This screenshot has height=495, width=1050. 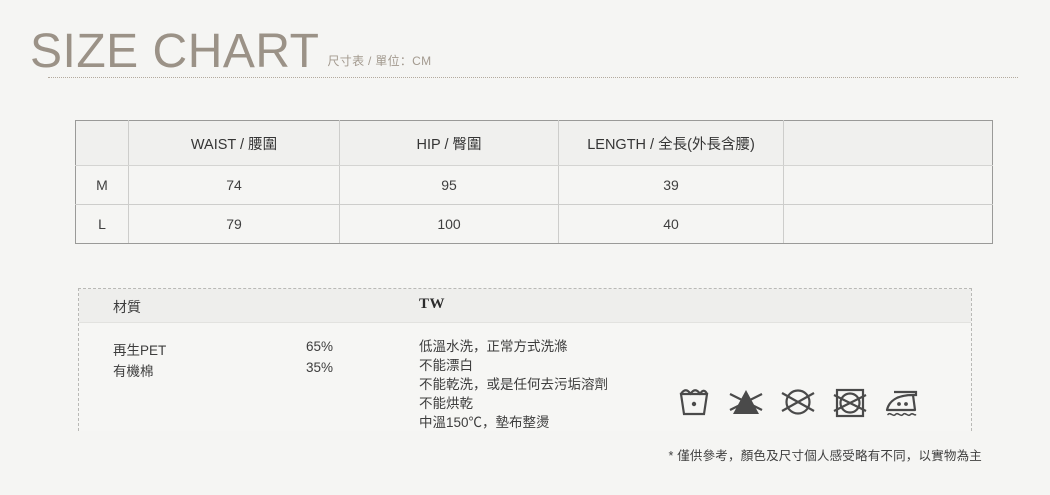 What do you see at coordinates (263, 370) in the screenshot?
I see `composition-item: 有機棉 35%` at bounding box center [263, 370].